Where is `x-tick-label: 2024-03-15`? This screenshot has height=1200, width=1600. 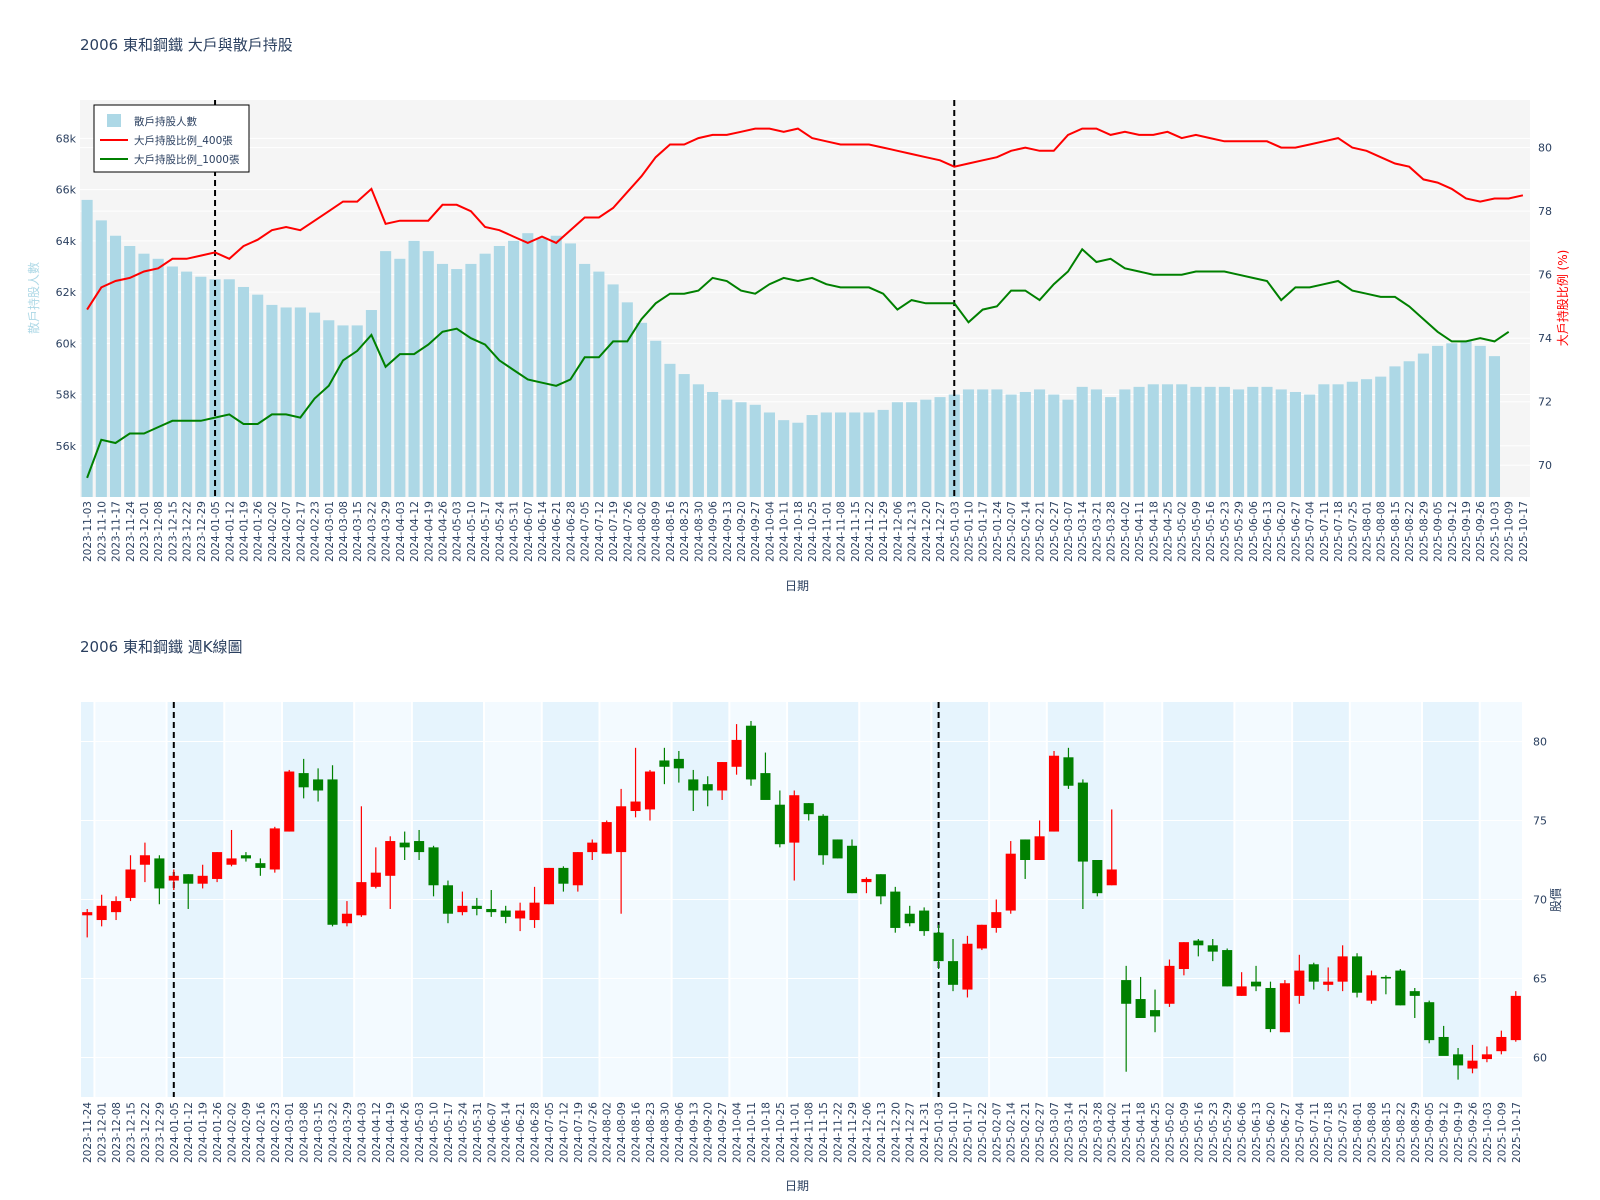
x-tick-label: 2024-03-15 is located at coordinates (319, 1132).